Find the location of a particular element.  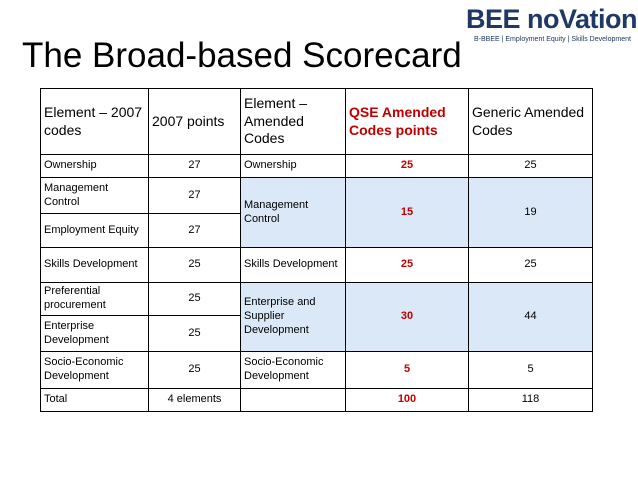

cell: Enterprise and Supplier Development is located at coordinates (293, 317).